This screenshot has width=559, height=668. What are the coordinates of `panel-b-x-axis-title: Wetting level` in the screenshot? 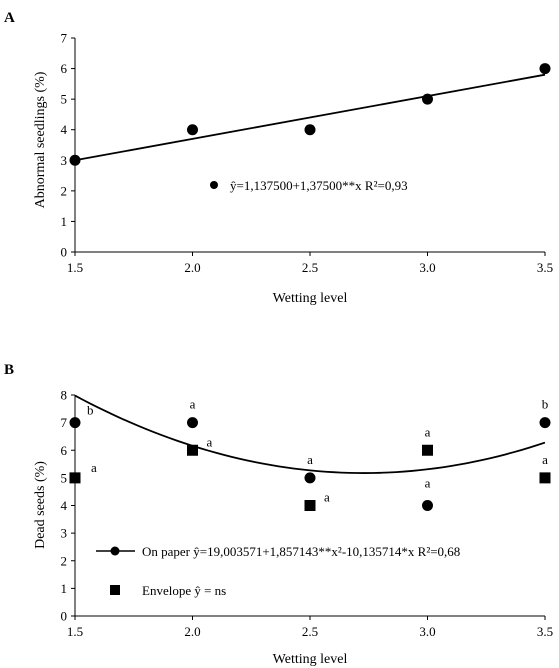 It's located at (310, 659).